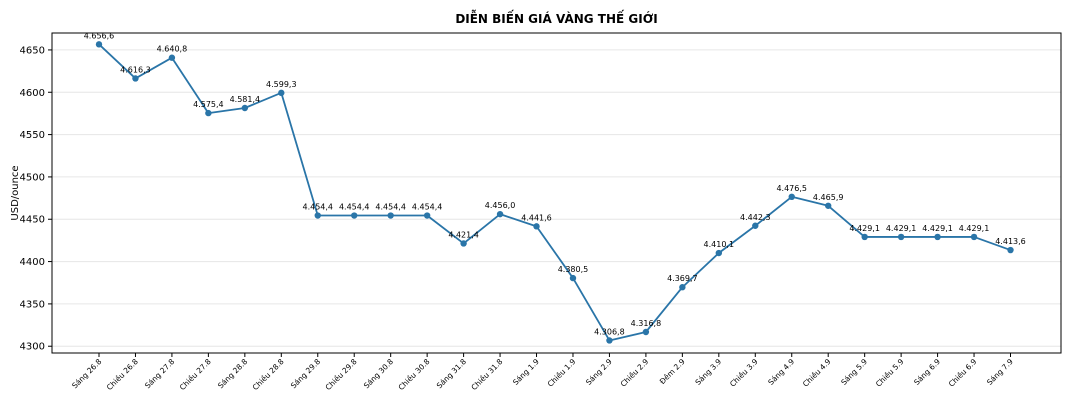 The width and height of the screenshot is (1081, 400). I want to click on data-label: 4.316,8, so click(646, 323).